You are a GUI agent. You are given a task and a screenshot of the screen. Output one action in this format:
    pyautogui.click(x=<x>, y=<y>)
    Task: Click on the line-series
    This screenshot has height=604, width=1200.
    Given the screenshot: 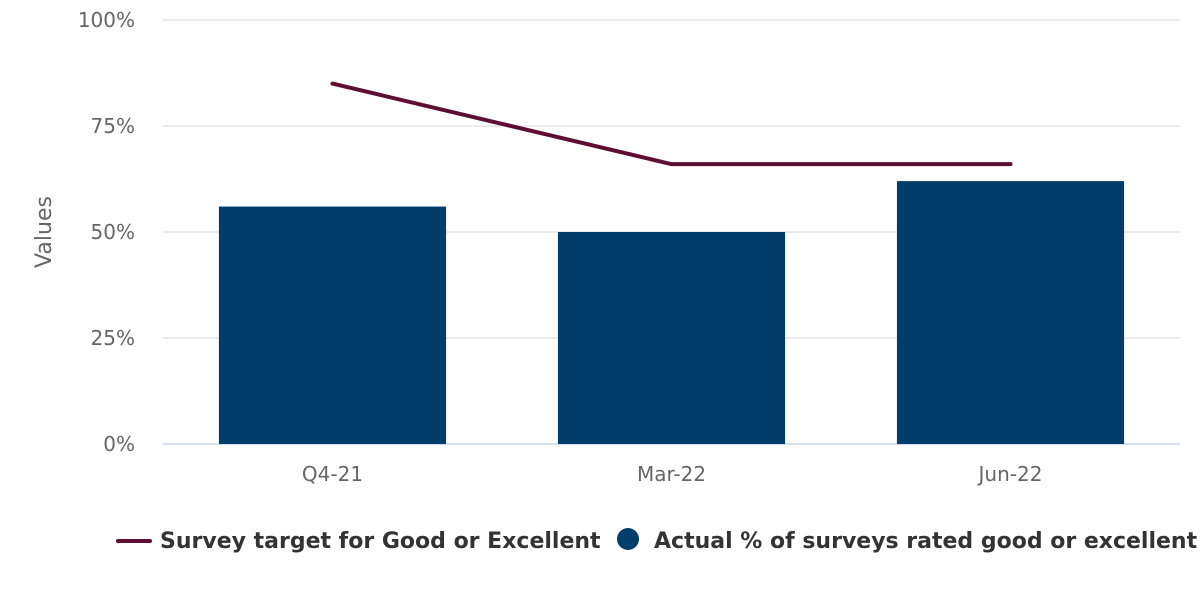 What is the action you would take?
    pyautogui.click(x=671, y=124)
    